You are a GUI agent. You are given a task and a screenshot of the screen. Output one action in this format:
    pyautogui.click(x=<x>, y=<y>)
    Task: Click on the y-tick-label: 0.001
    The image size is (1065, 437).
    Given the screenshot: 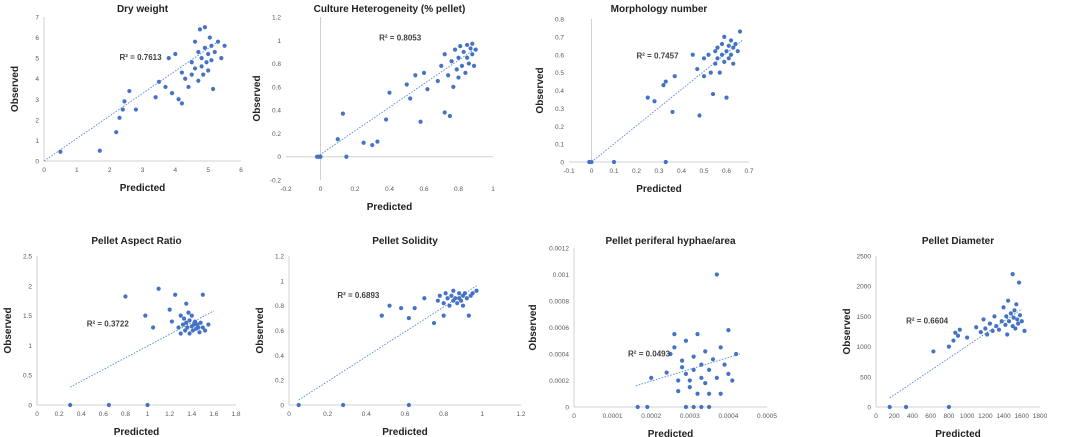 What is the action you would take?
    pyautogui.click(x=561, y=275)
    